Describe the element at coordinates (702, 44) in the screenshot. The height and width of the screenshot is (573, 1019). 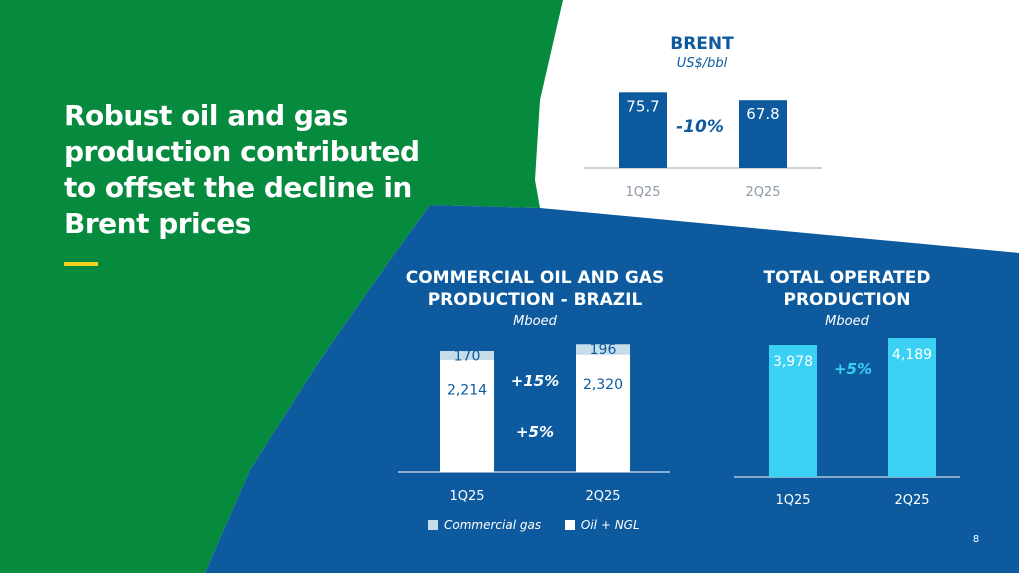
I see `brent-chart-title: BRENT` at that location.